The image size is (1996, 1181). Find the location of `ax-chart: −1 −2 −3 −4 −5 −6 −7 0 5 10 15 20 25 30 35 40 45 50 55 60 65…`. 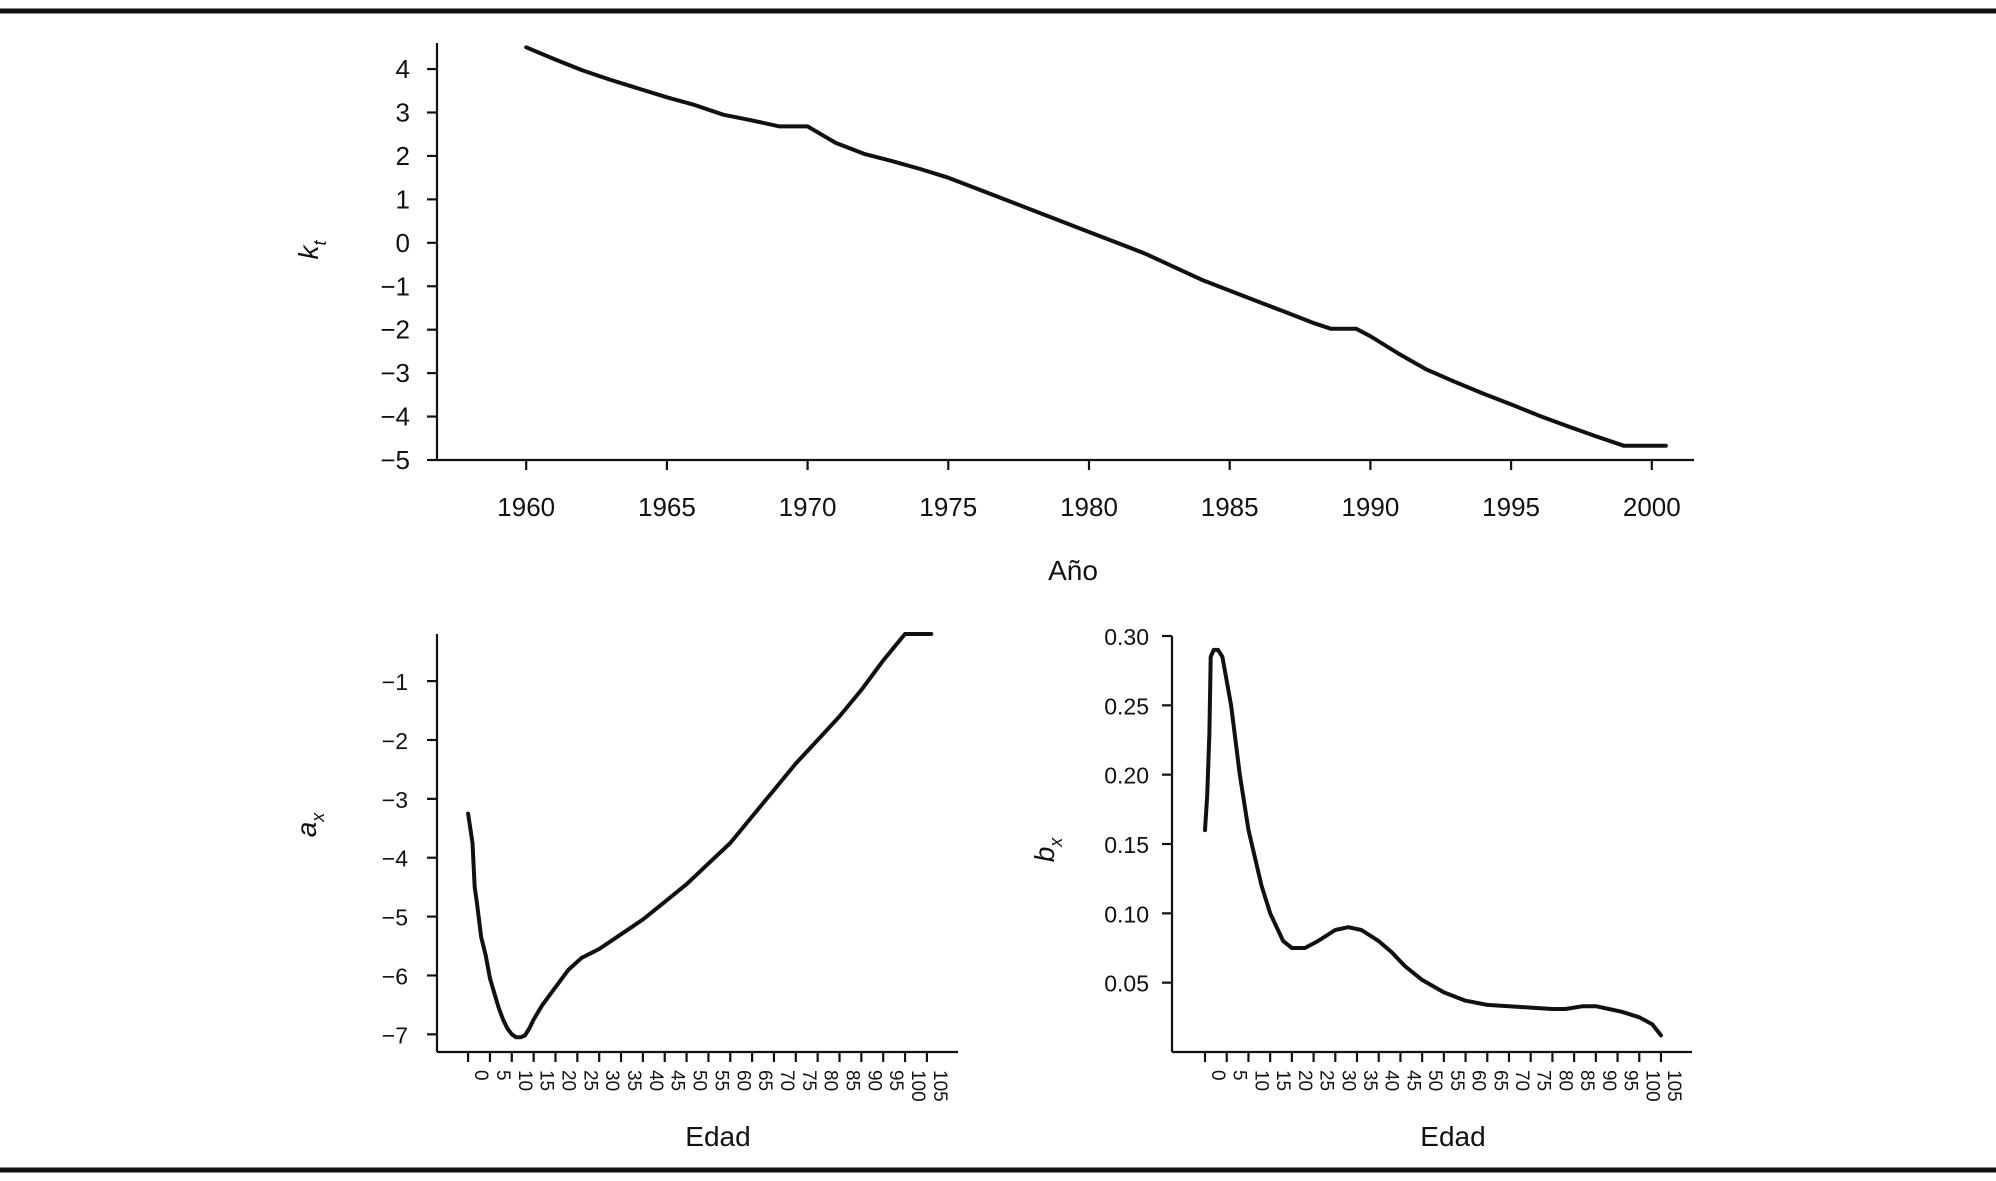

ax-chart: −1 −2 −3 −4 −5 −6 −7 0 5 10 15 20 25 30 35 40 45 50 55 60 65… is located at coordinates (624, 892).